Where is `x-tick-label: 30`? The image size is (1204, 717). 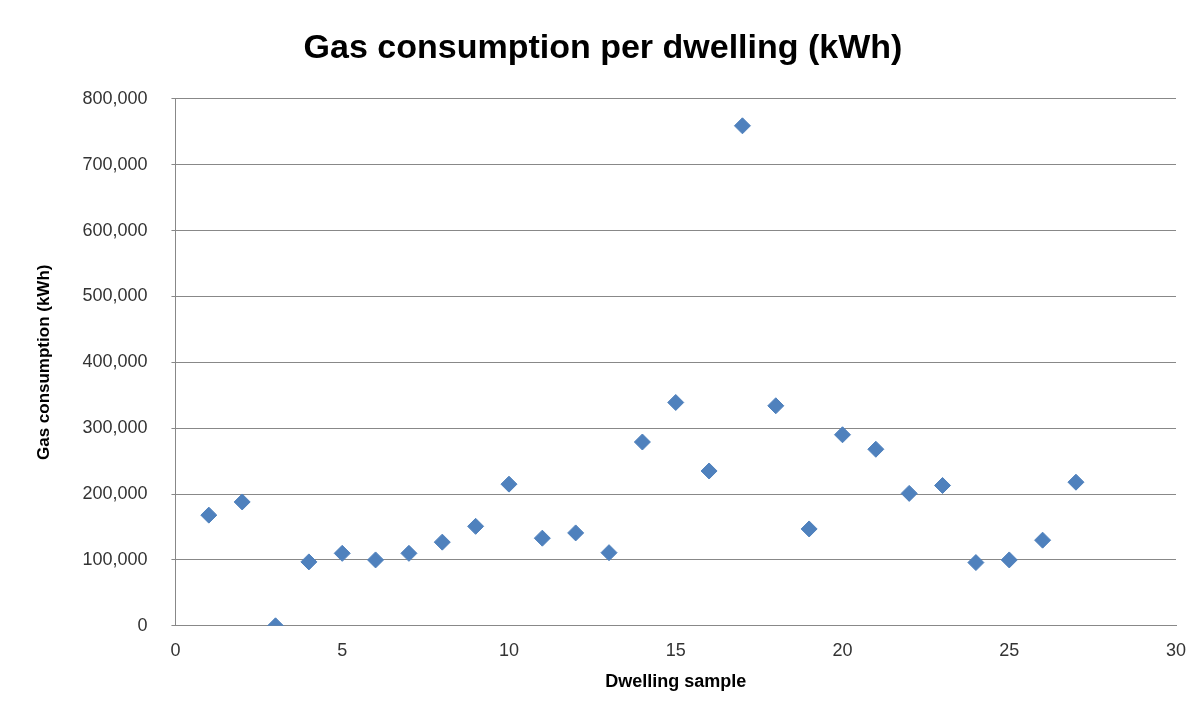 x-tick-label: 30 is located at coordinates (1176, 649).